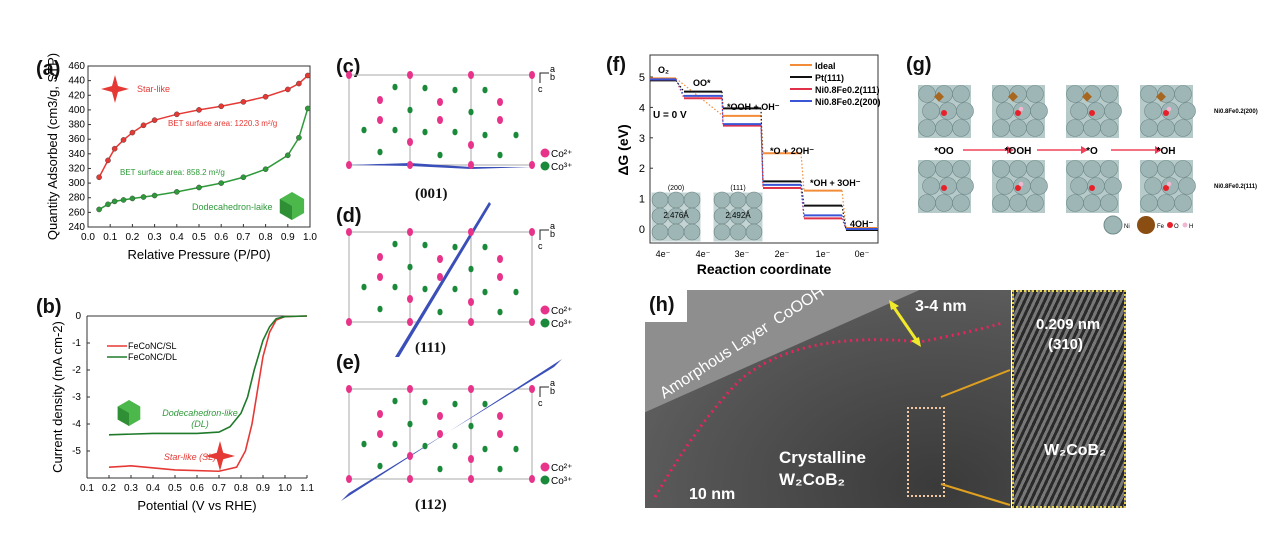  I want to click on potential-note: U = 0 V, so click(670, 115).